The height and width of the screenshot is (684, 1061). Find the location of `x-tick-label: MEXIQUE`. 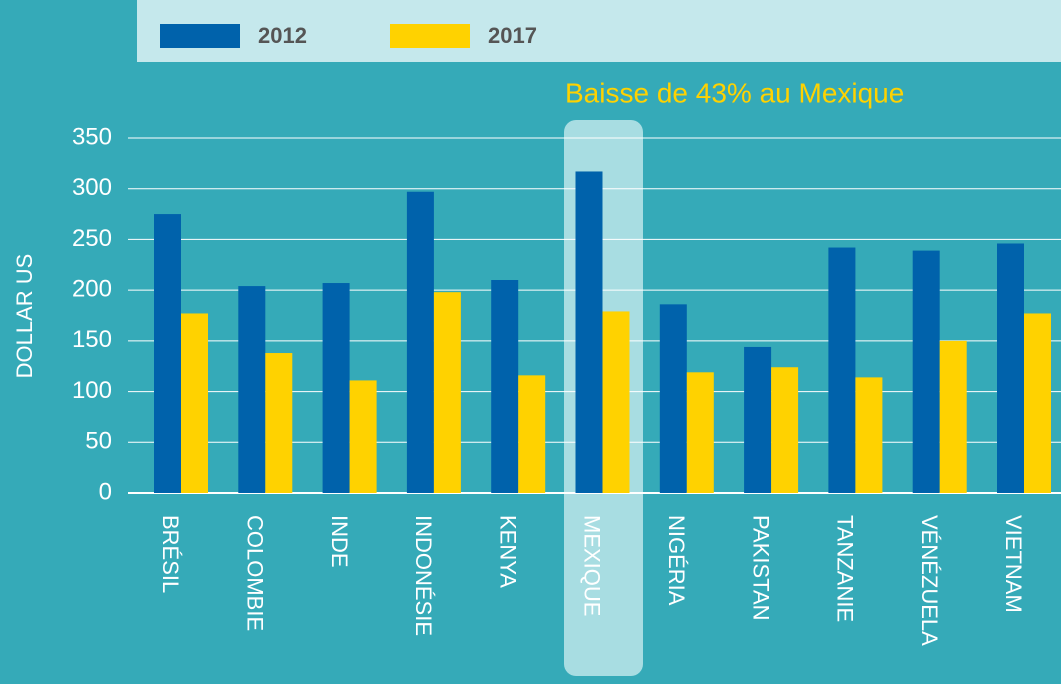

x-tick-label: MEXIQUE is located at coordinates (592, 565).